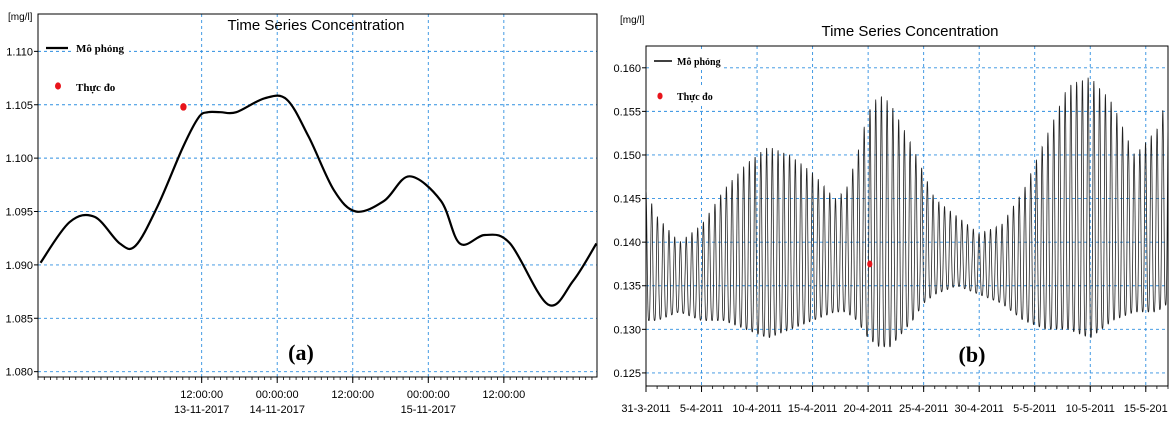  What do you see at coordinates (276, 410) in the screenshot?
I see `x-tick-date: 14-11-2017` at bounding box center [276, 410].